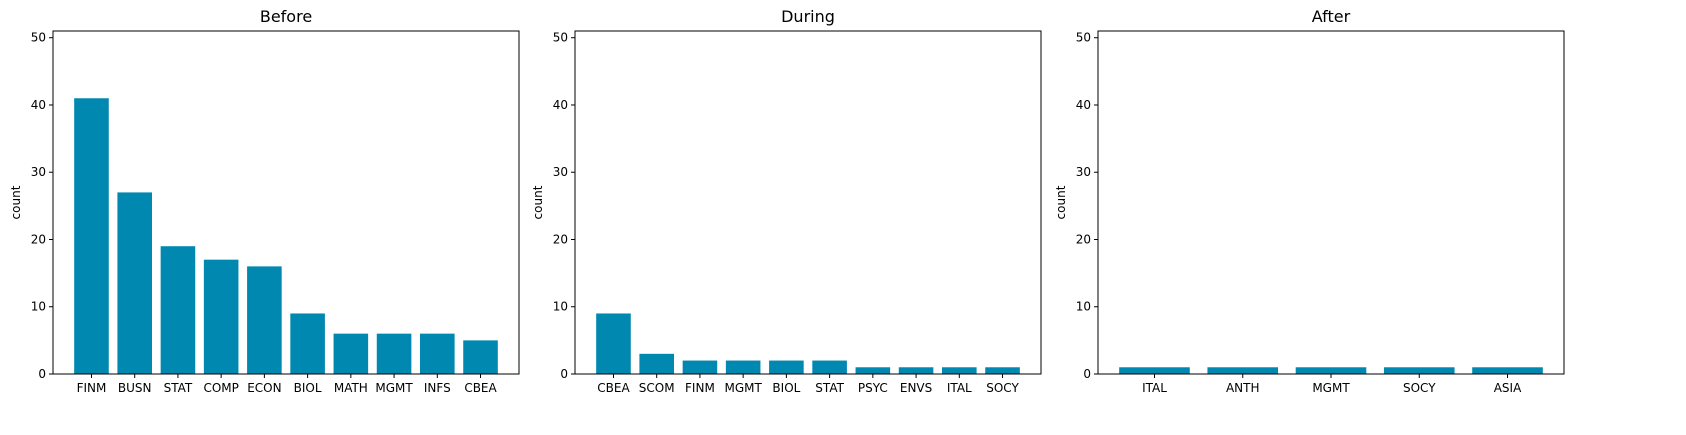 This screenshot has width=1686, height=435. I want to click on chart-title: Before, so click(286, 16).